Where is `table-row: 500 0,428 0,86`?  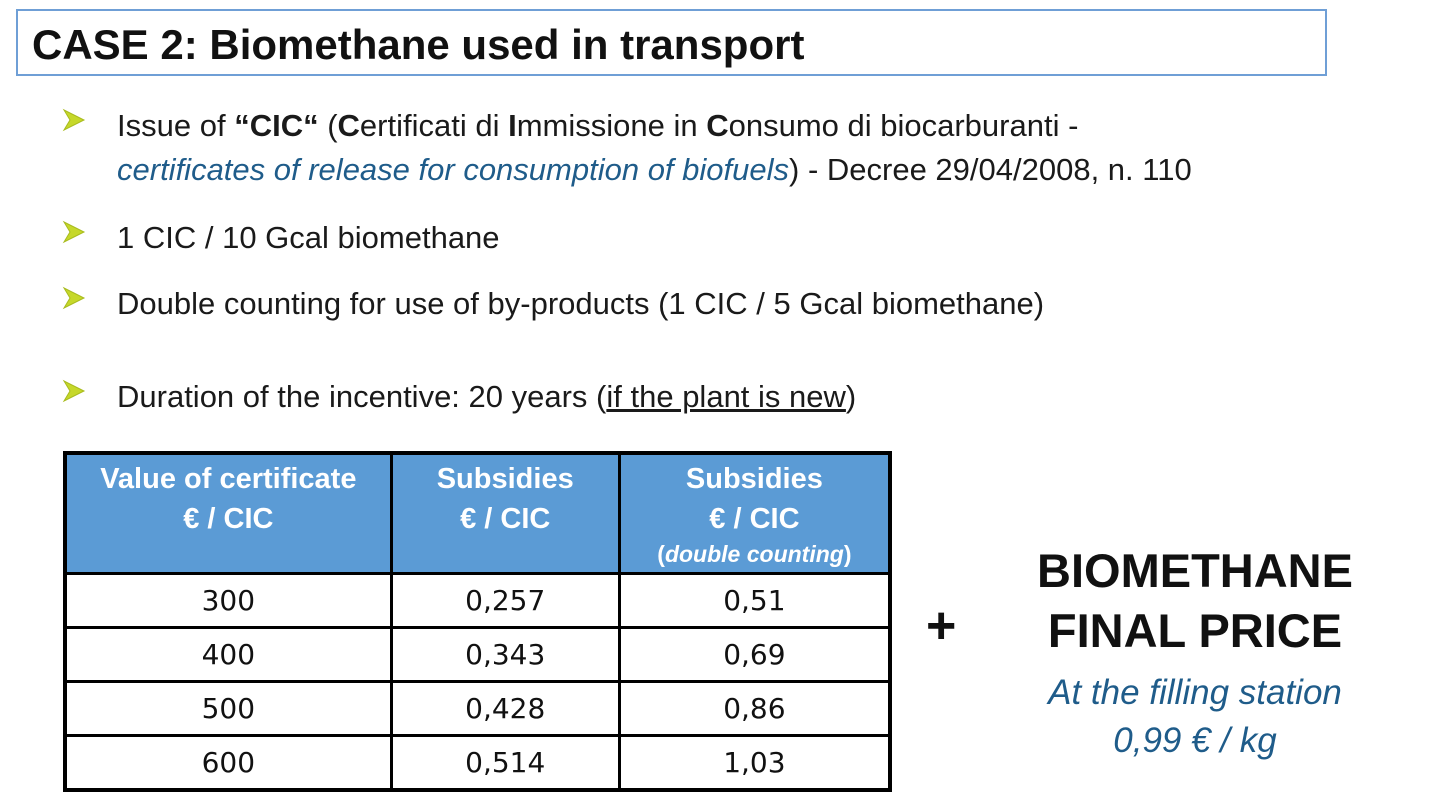
table-row: 500 0,428 0,86 is located at coordinates (477, 708).